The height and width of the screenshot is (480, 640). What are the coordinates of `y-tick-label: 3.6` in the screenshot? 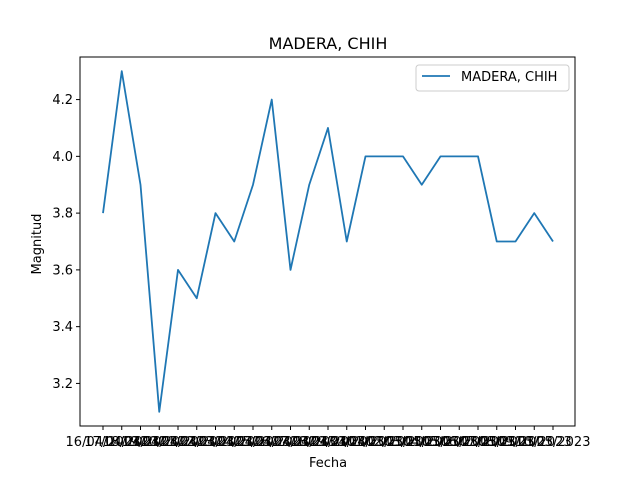 It's located at (62, 270).